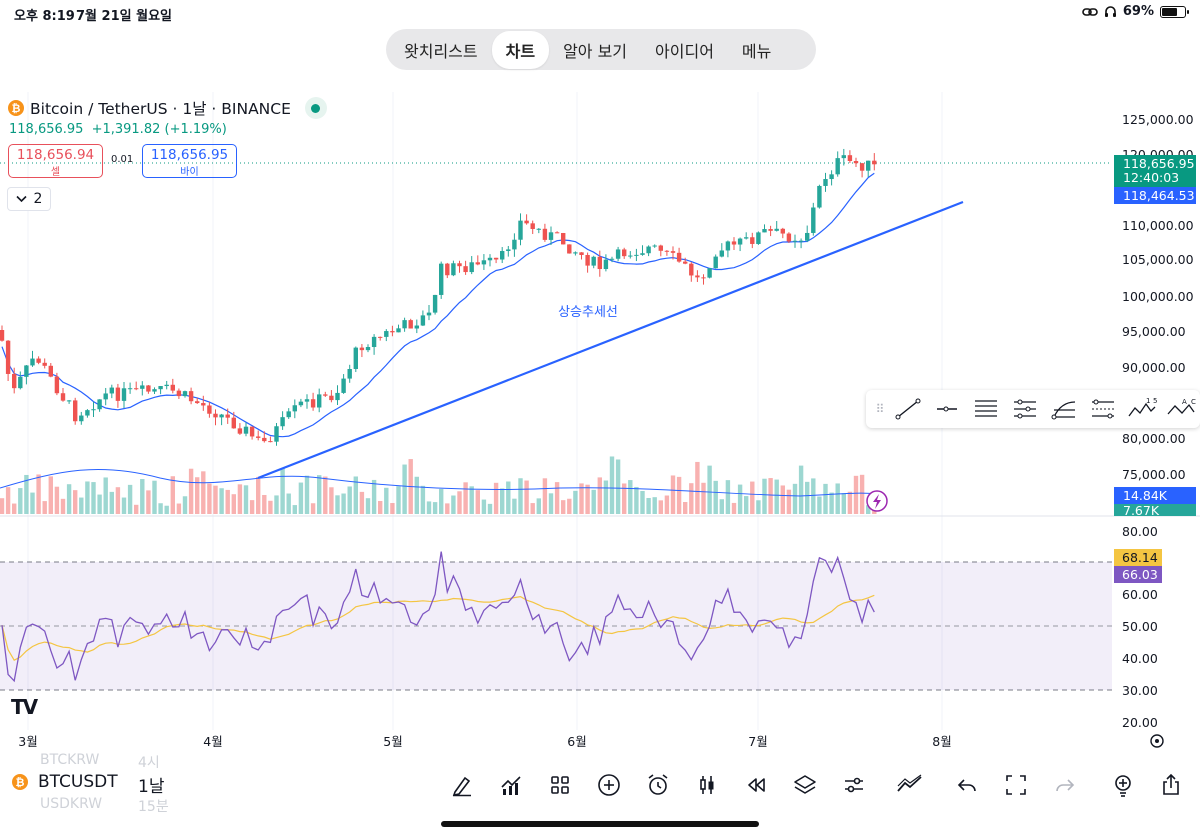 The width and height of the screenshot is (1200, 834). I want to click on home-indicator, so click(600, 824).